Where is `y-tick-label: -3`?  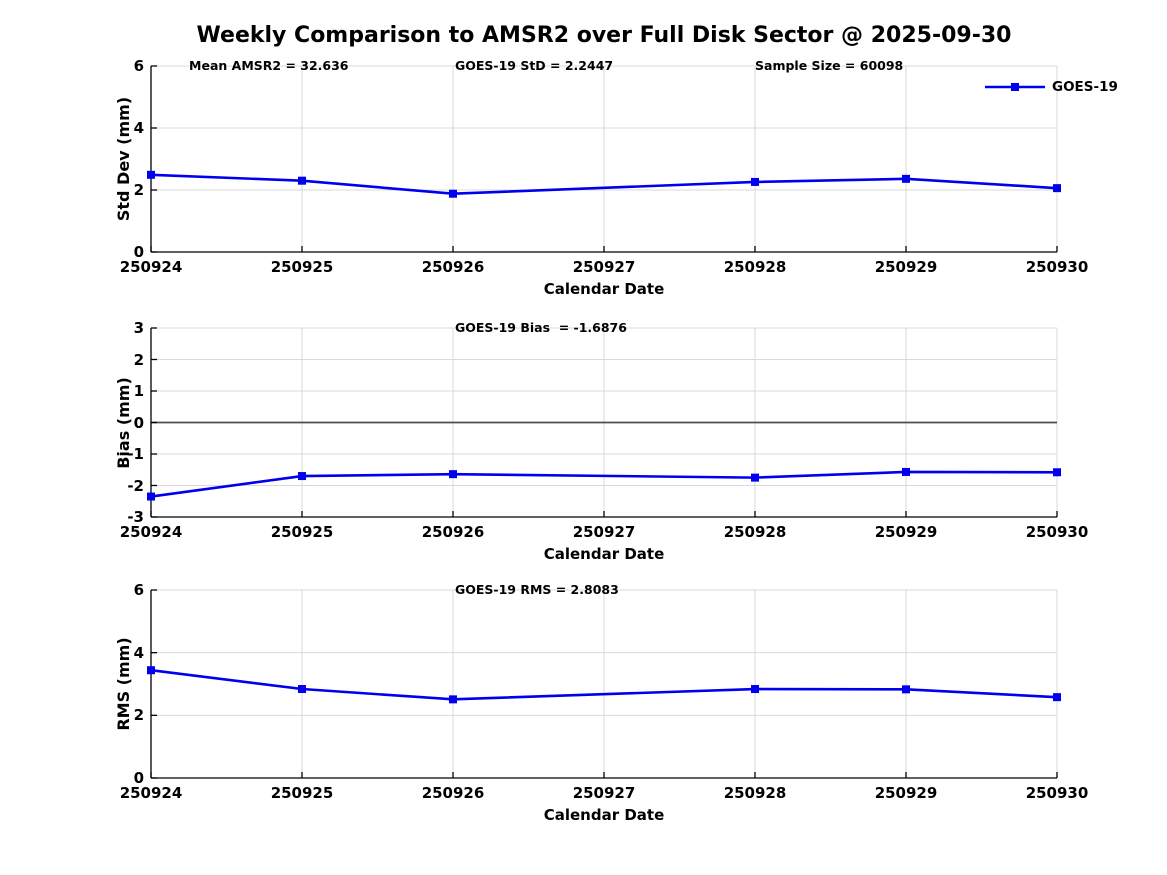
y-tick-label: -3 is located at coordinates (135, 517).